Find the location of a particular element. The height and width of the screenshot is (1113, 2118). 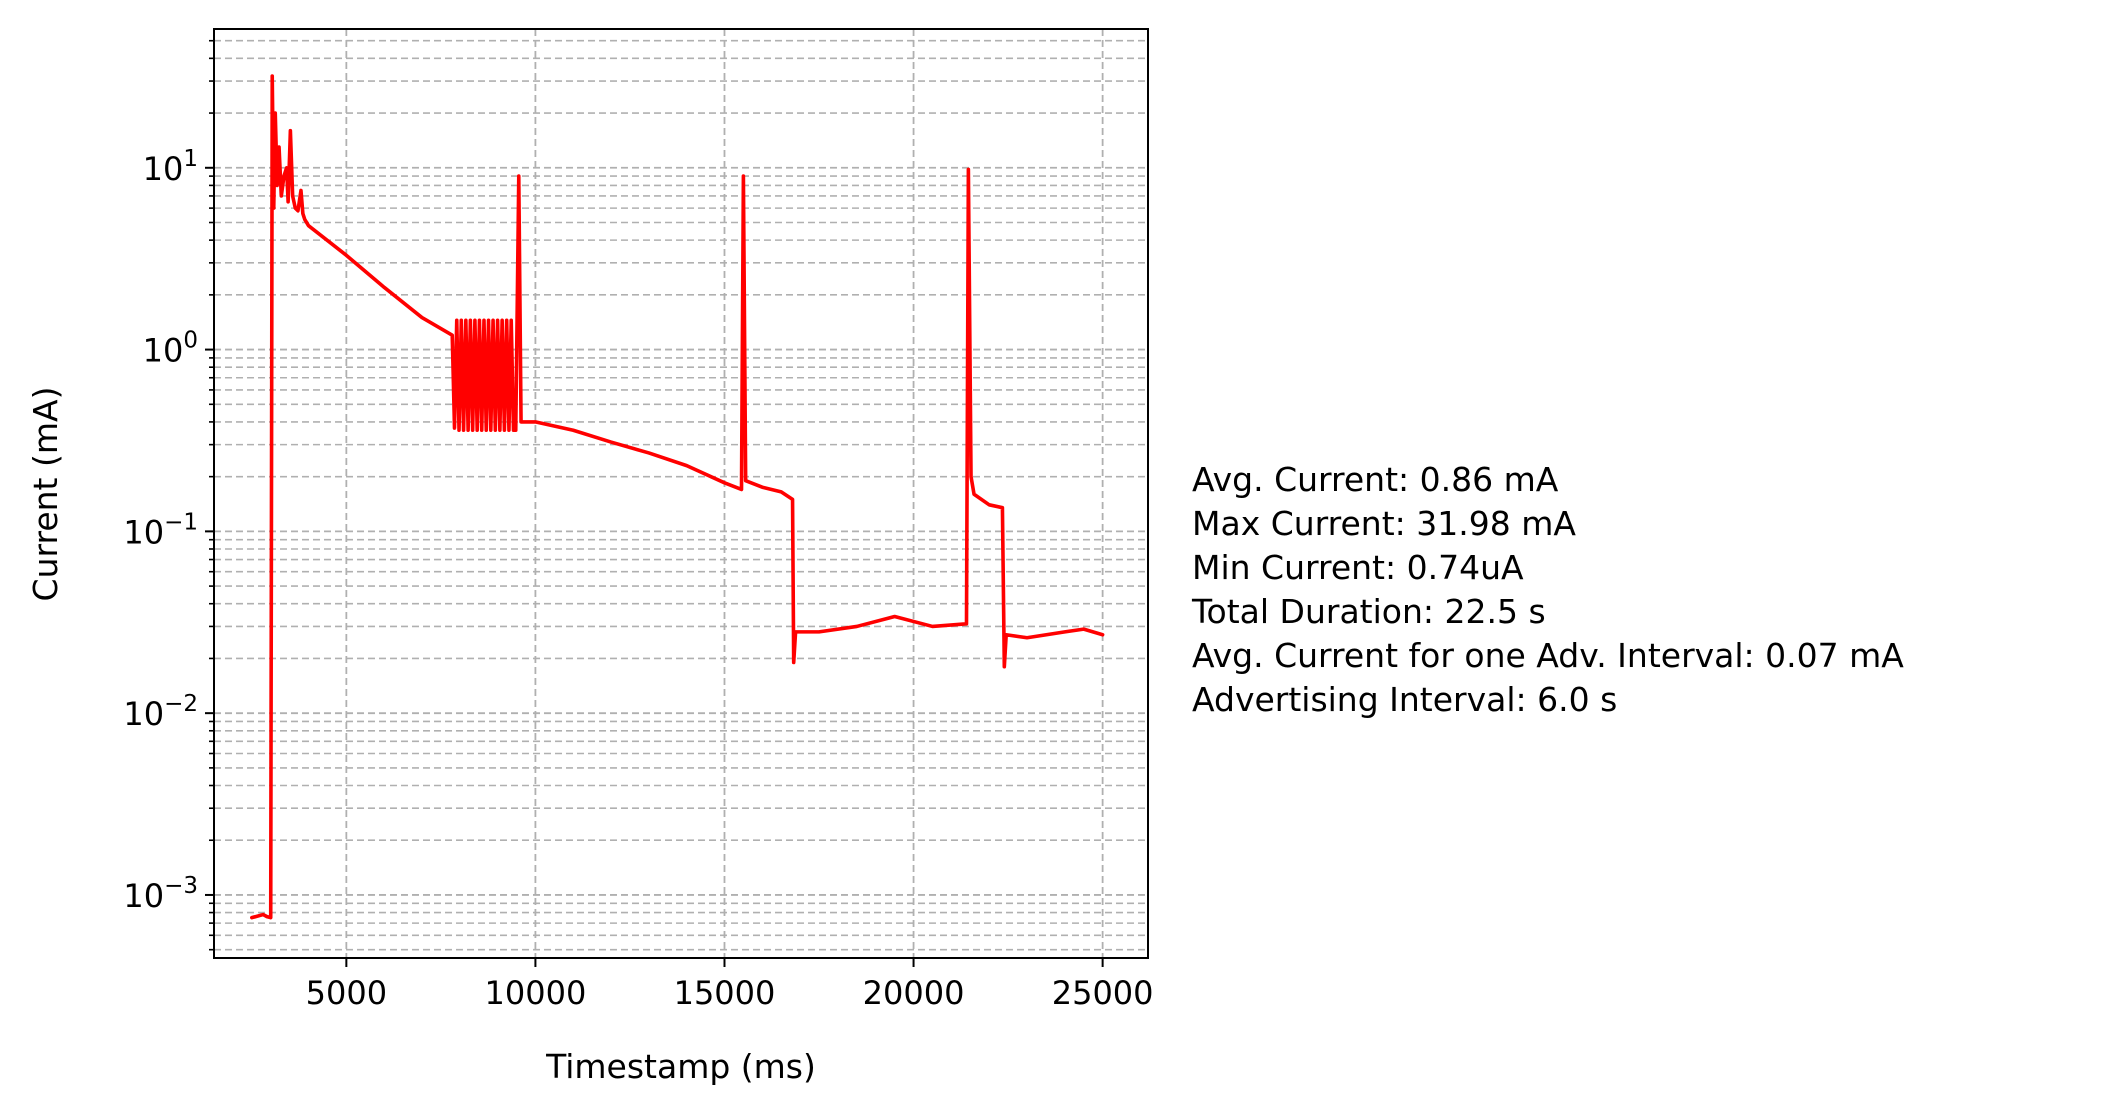

total-duration-text: Total Duration: 22.5 s is located at coordinates (1369, 611).